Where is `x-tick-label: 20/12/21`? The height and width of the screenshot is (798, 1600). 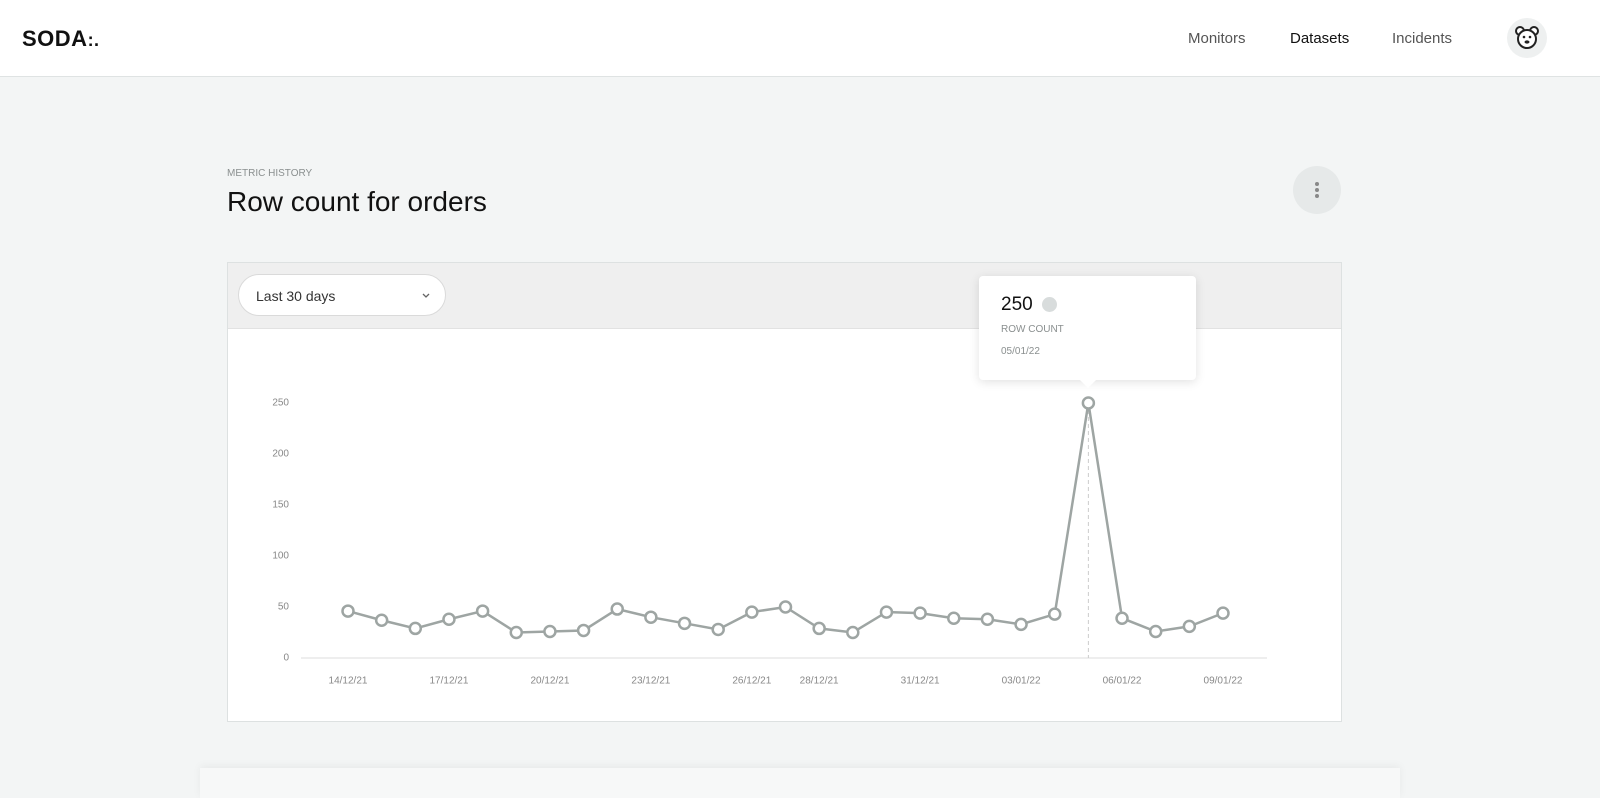
x-tick-label: 20/12/21 is located at coordinates (549, 681).